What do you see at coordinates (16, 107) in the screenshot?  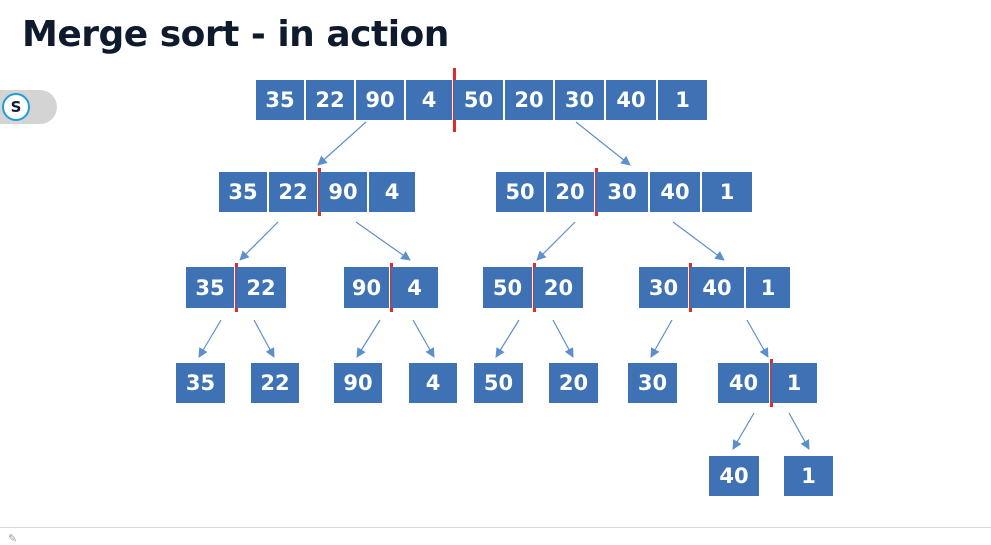 I see `toggle-knob-s-icon: S` at bounding box center [16, 107].